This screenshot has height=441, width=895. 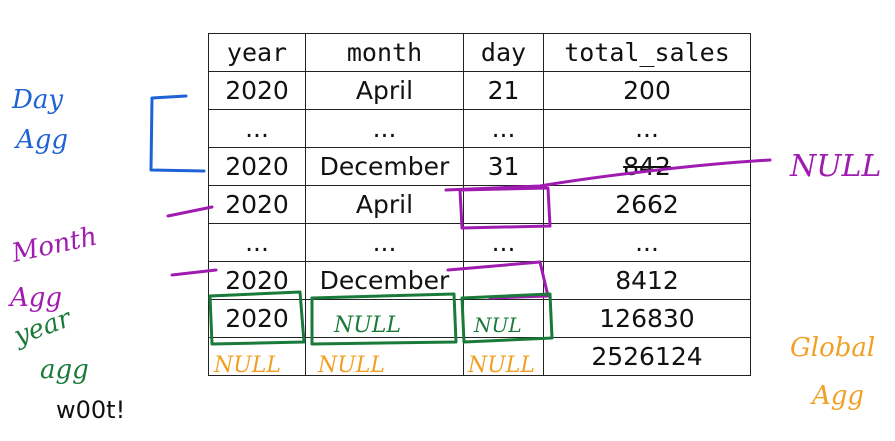 I want to click on cell-total: 2662, so click(x=647, y=204).